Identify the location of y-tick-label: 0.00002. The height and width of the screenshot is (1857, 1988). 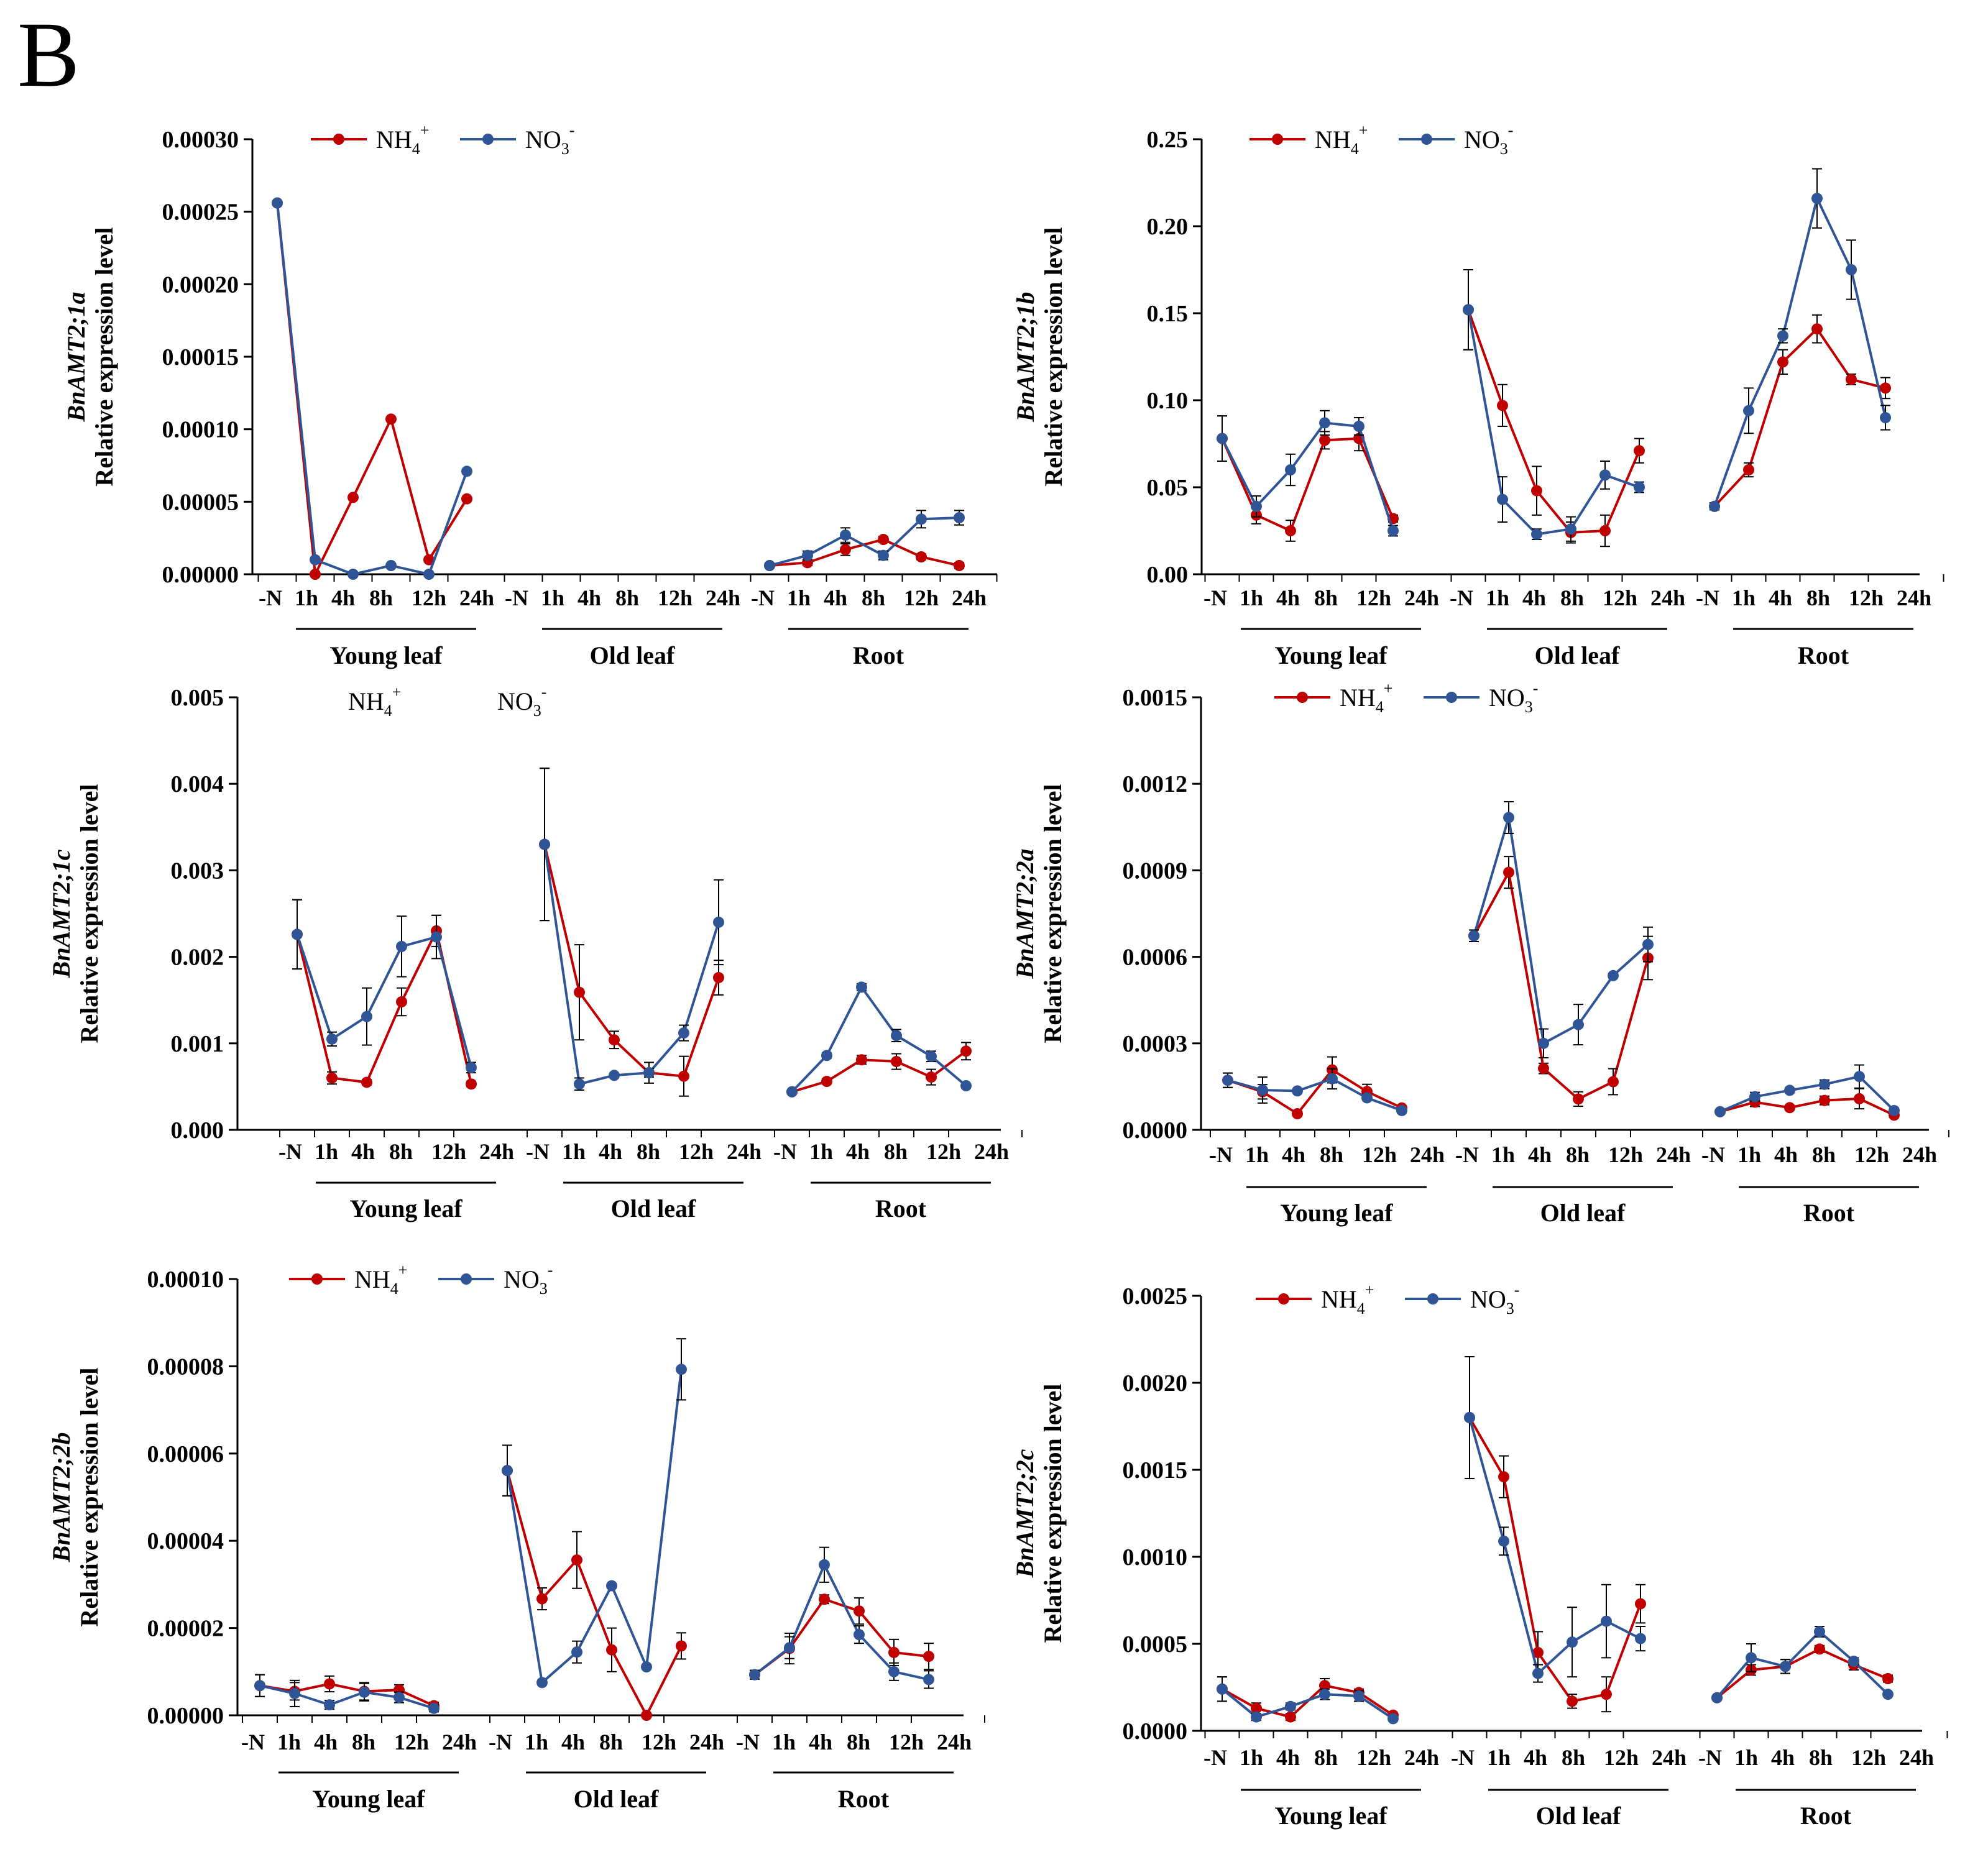
(185, 1629).